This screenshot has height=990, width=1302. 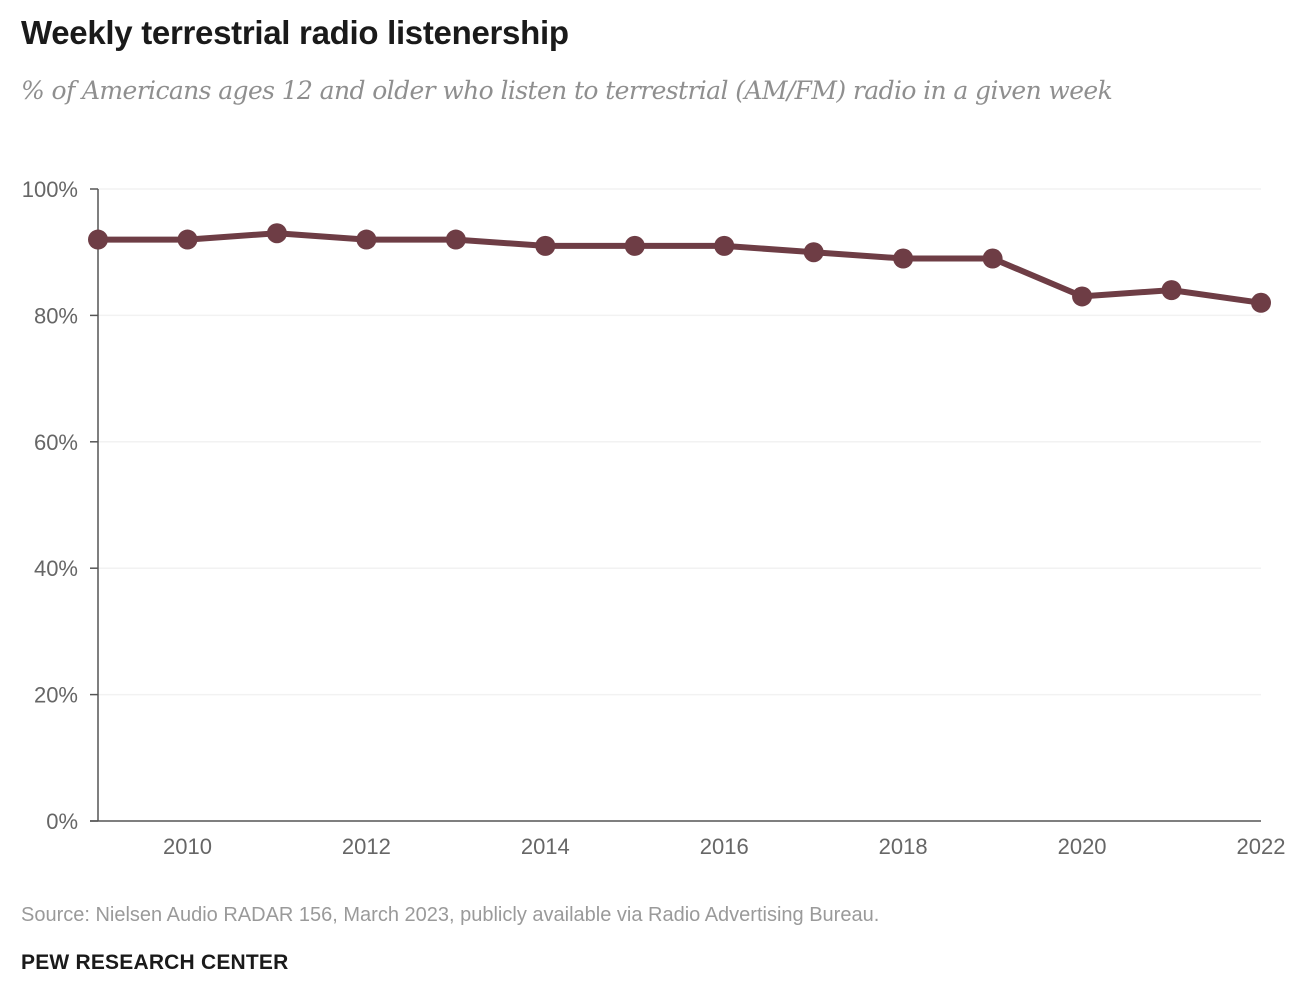 I want to click on organization-label: PEW RESEARCH CENTER, so click(x=155, y=962).